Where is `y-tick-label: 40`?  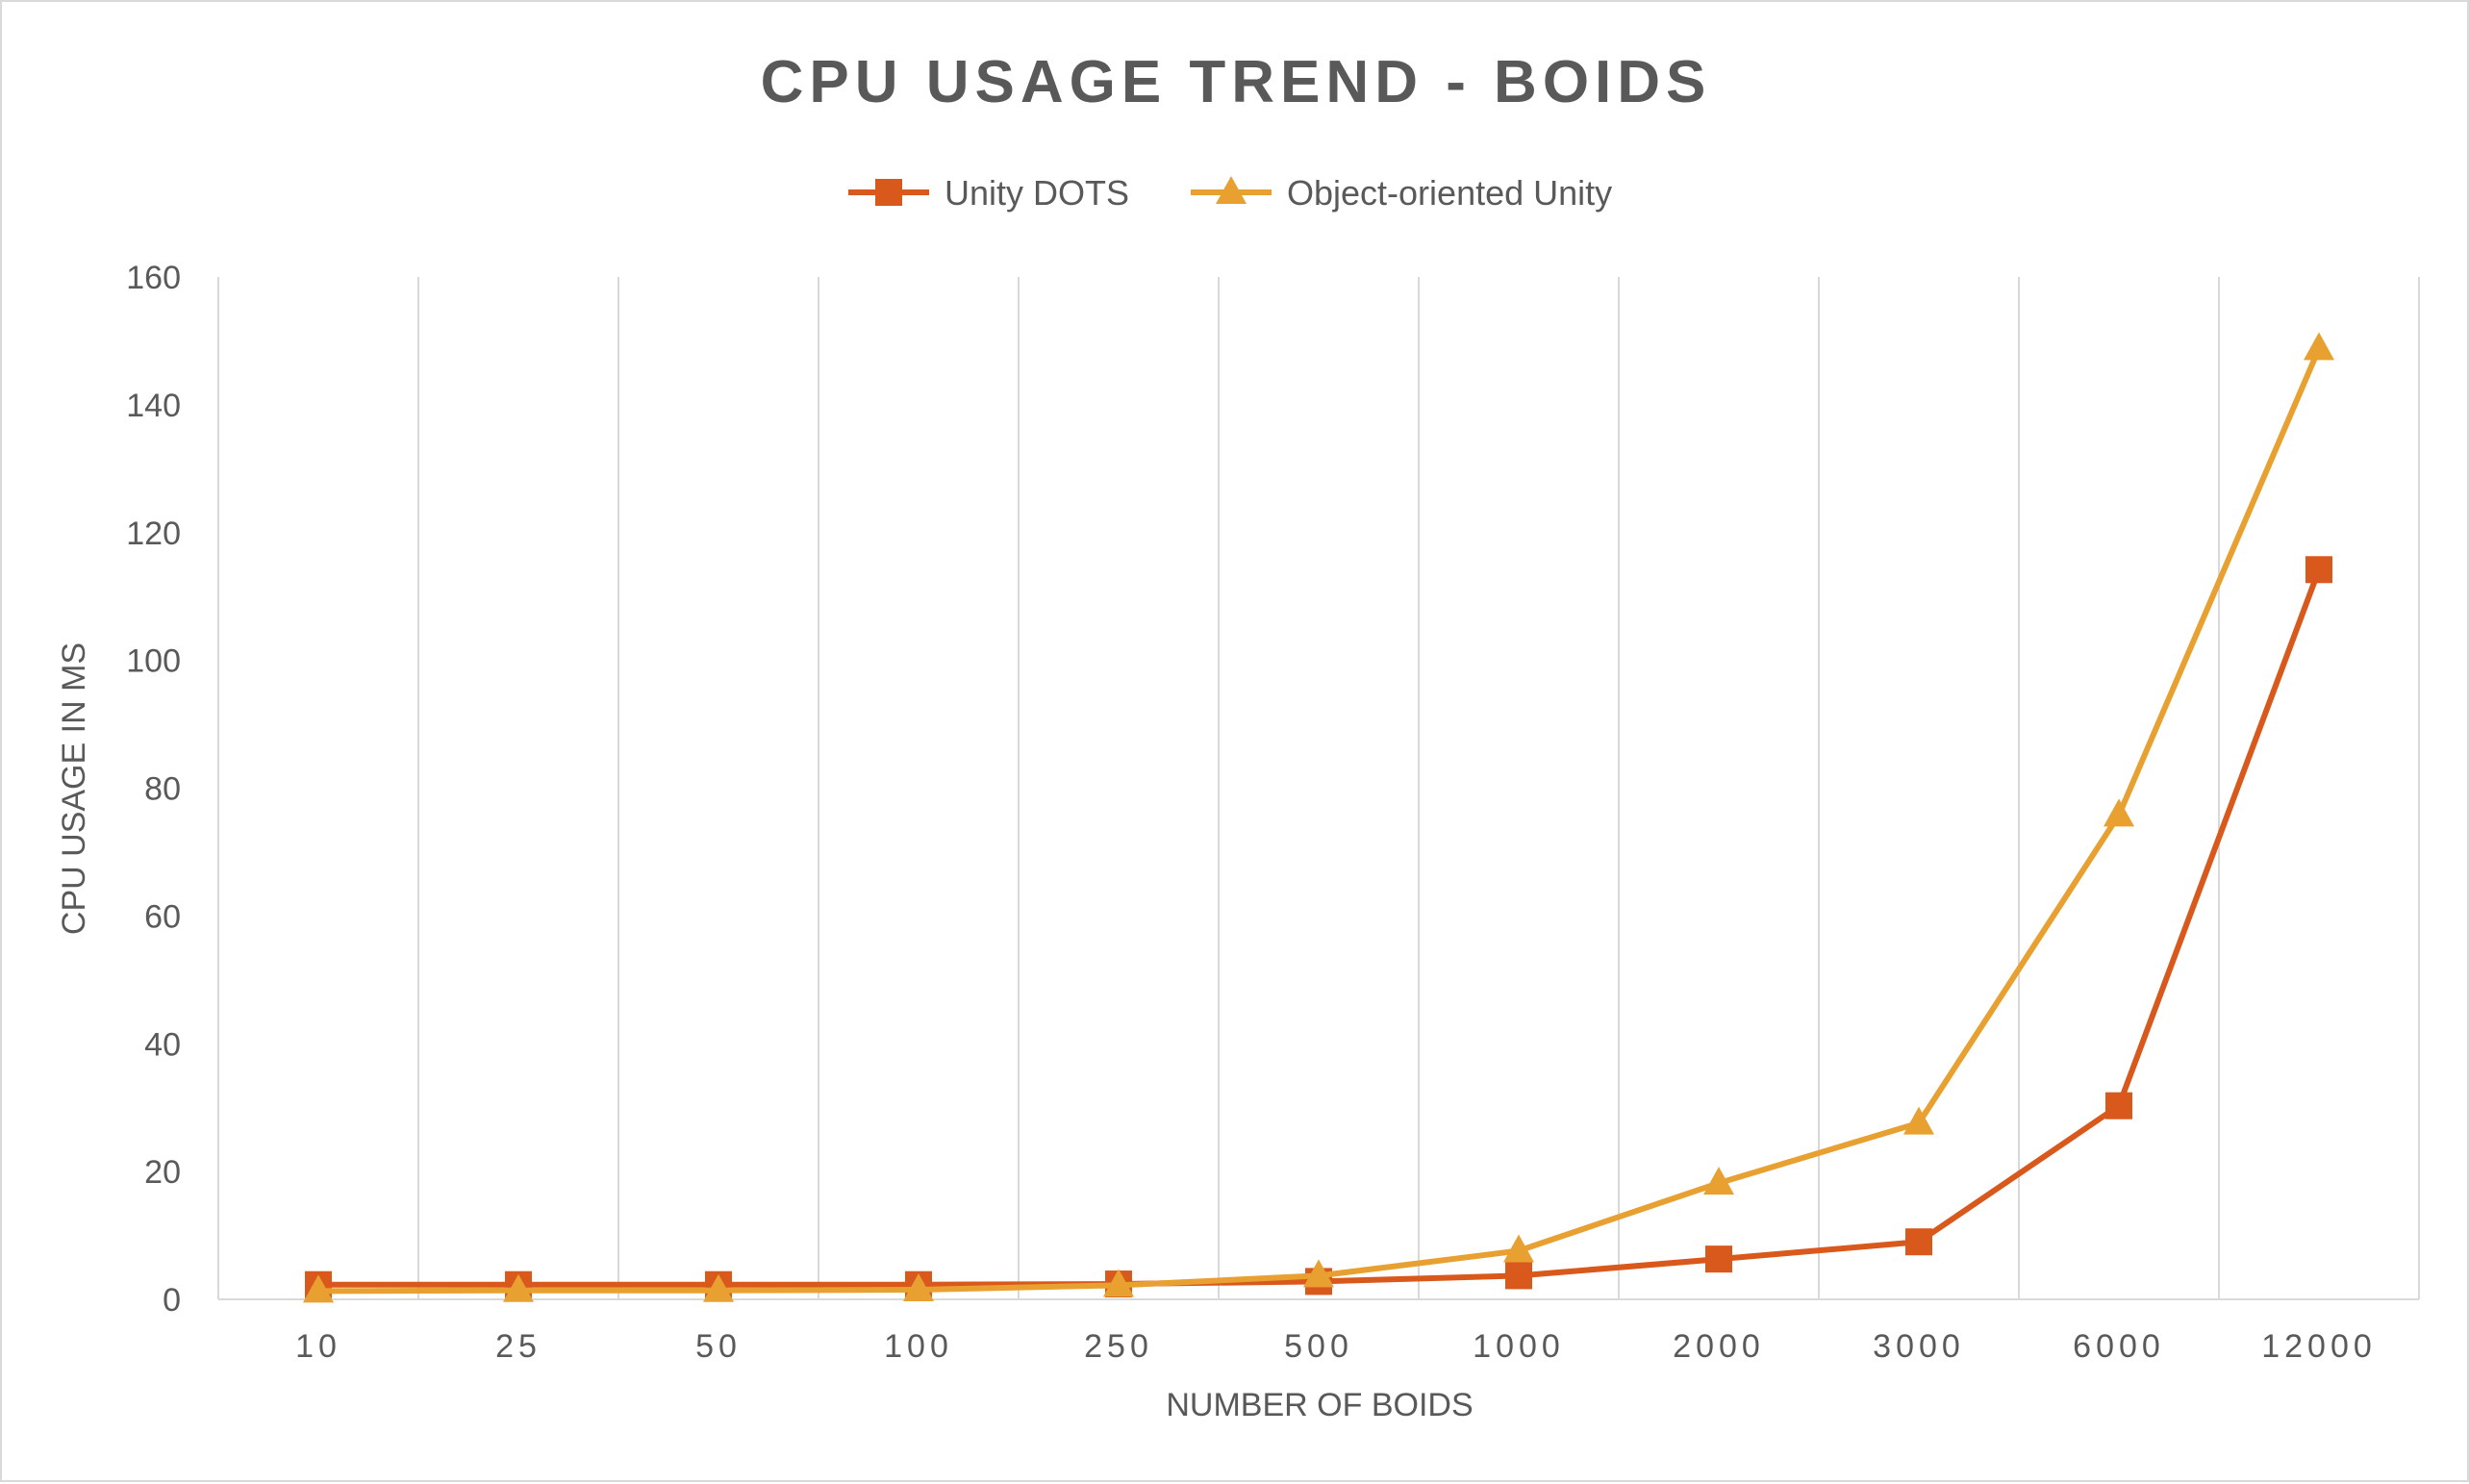 y-tick-label: 40 is located at coordinates (162, 1045).